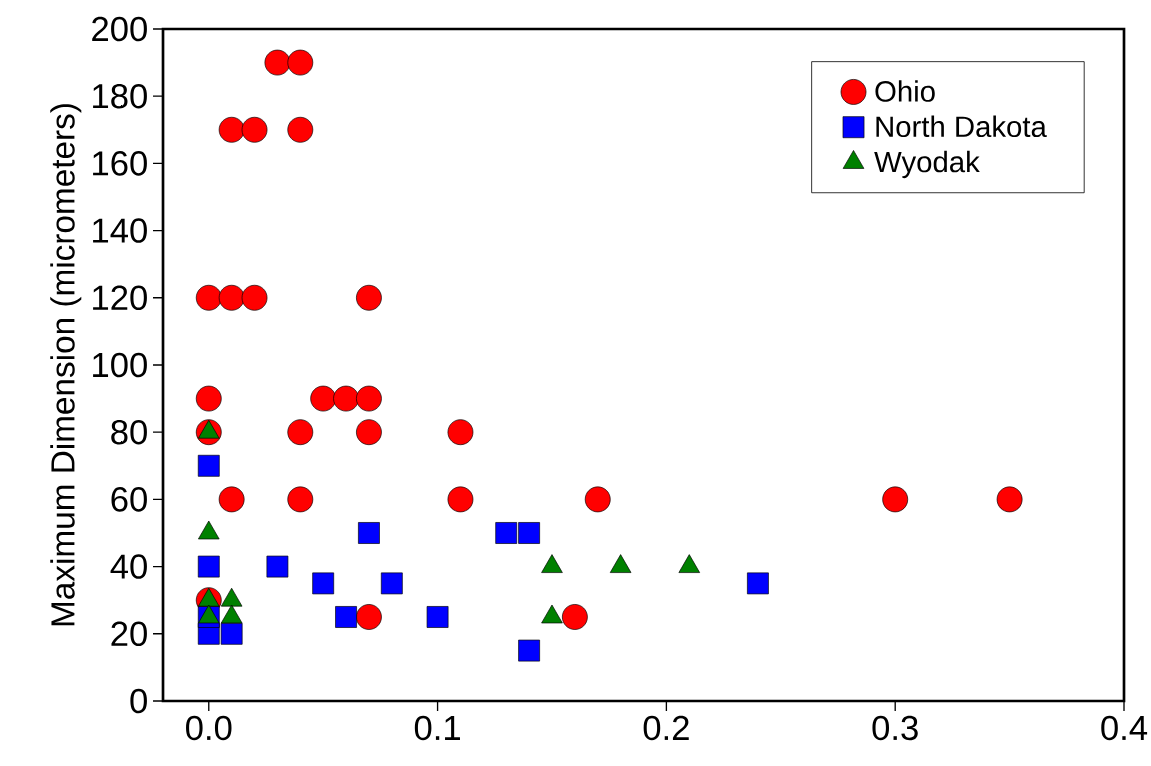  I want to click on x-tick-label: 0.4, so click(1124, 728).